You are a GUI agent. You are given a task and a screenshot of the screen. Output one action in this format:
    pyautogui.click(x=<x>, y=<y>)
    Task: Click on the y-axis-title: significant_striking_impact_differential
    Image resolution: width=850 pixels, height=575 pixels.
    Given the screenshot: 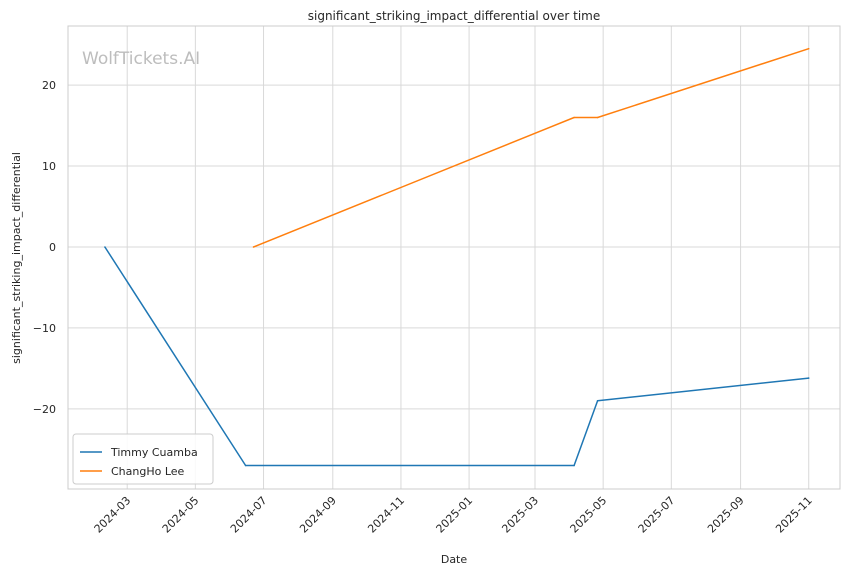 What is the action you would take?
    pyautogui.click(x=16, y=258)
    